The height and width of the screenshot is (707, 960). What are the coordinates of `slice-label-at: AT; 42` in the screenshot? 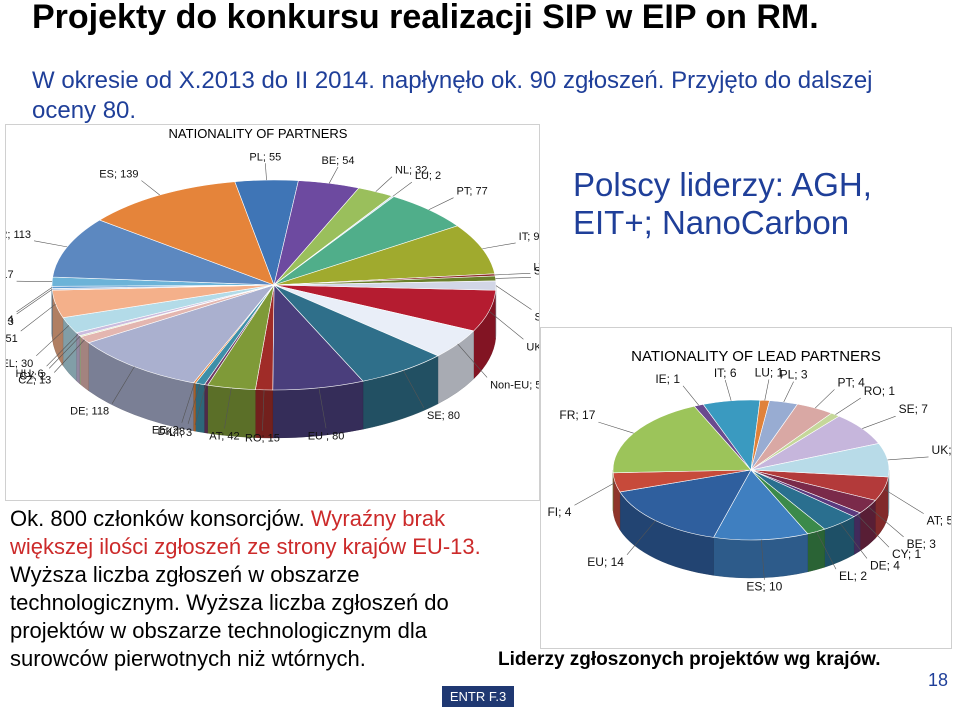 It's located at (224, 437).